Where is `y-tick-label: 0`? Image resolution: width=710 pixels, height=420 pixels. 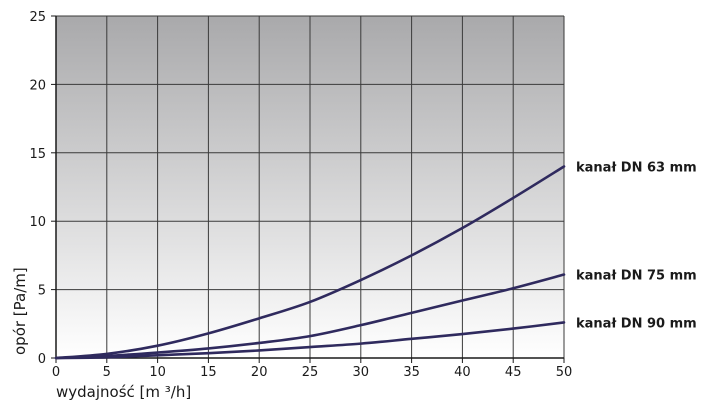
y-tick-label: 0 is located at coordinates (42, 359).